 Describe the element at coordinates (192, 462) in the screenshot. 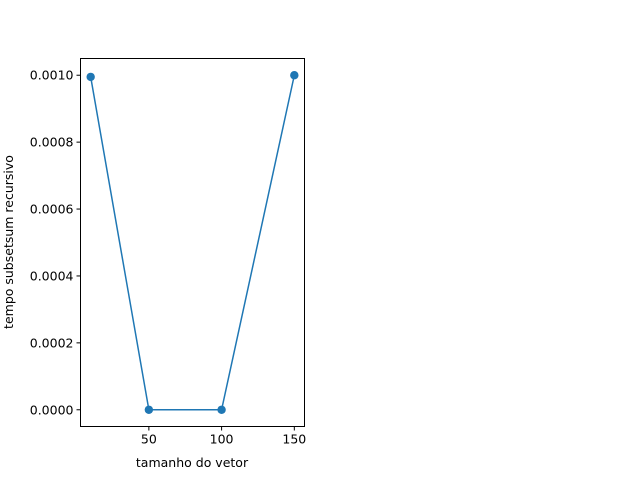

I see `x-axis-label: tamanho do vetor` at that location.